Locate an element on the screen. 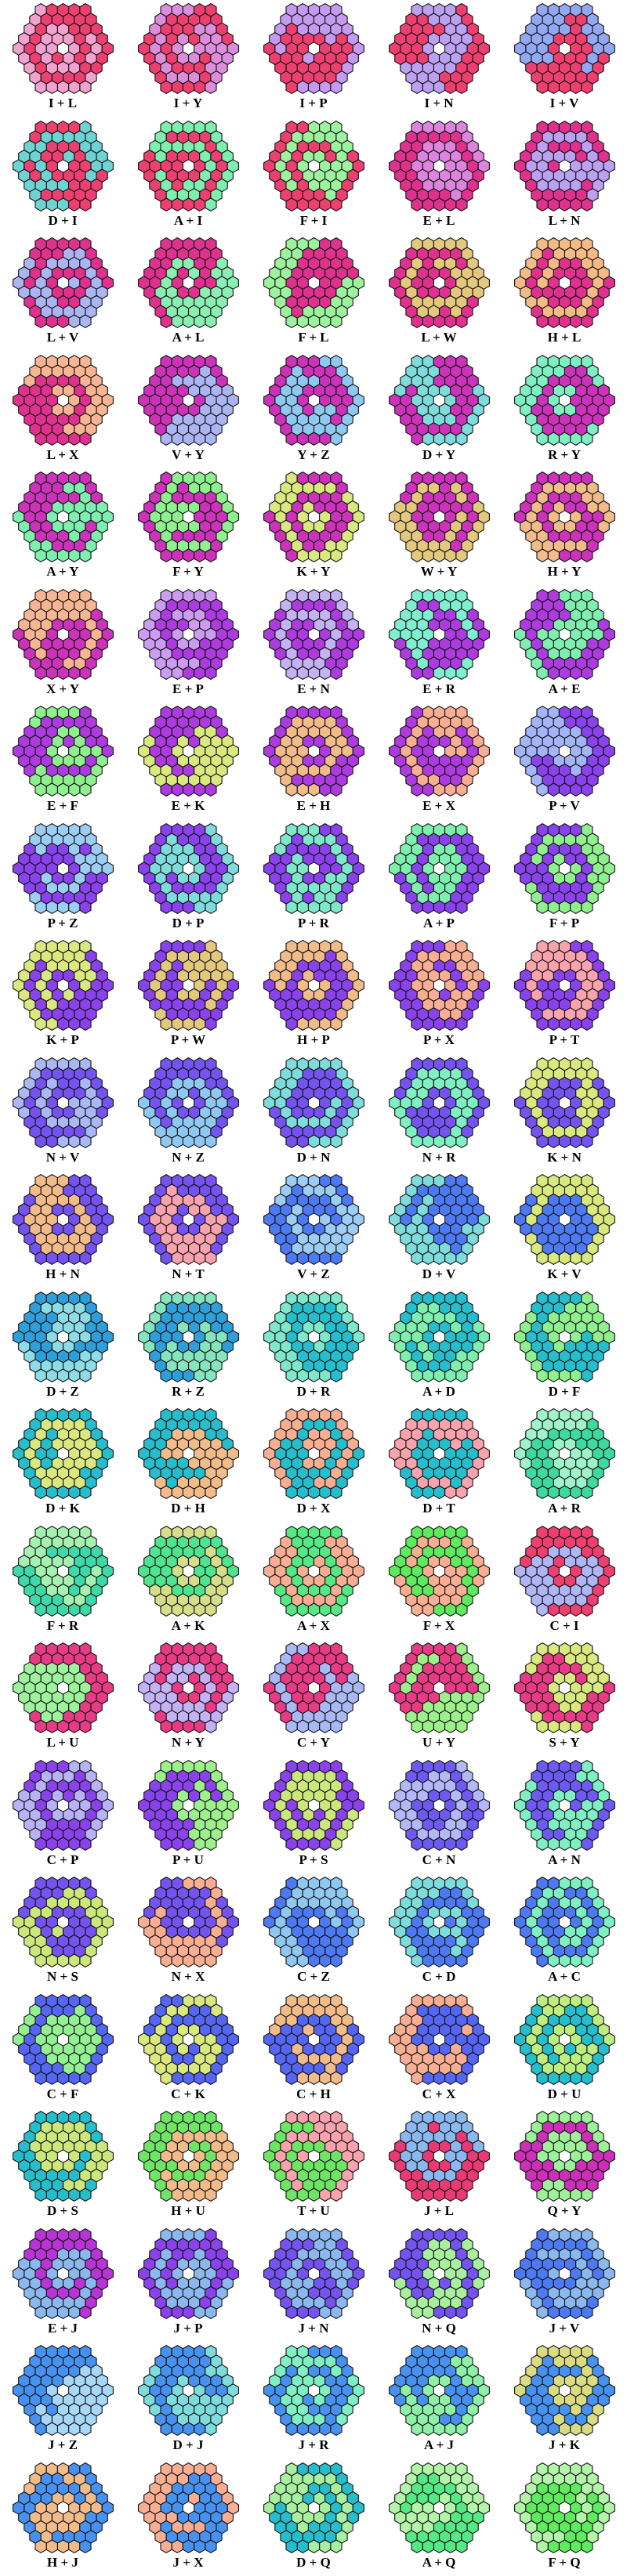 The width and height of the screenshot is (627, 2576). tiling-F+L: F + L is located at coordinates (313, 293).